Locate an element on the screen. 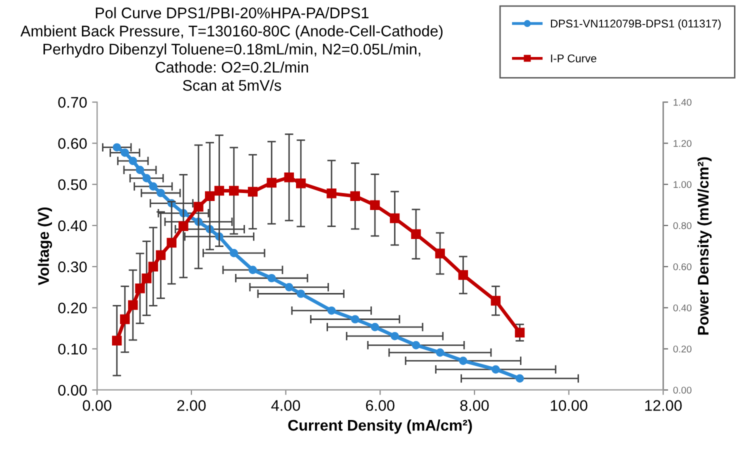  y-tick-label: 0.50 is located at coordinates (72, 184).